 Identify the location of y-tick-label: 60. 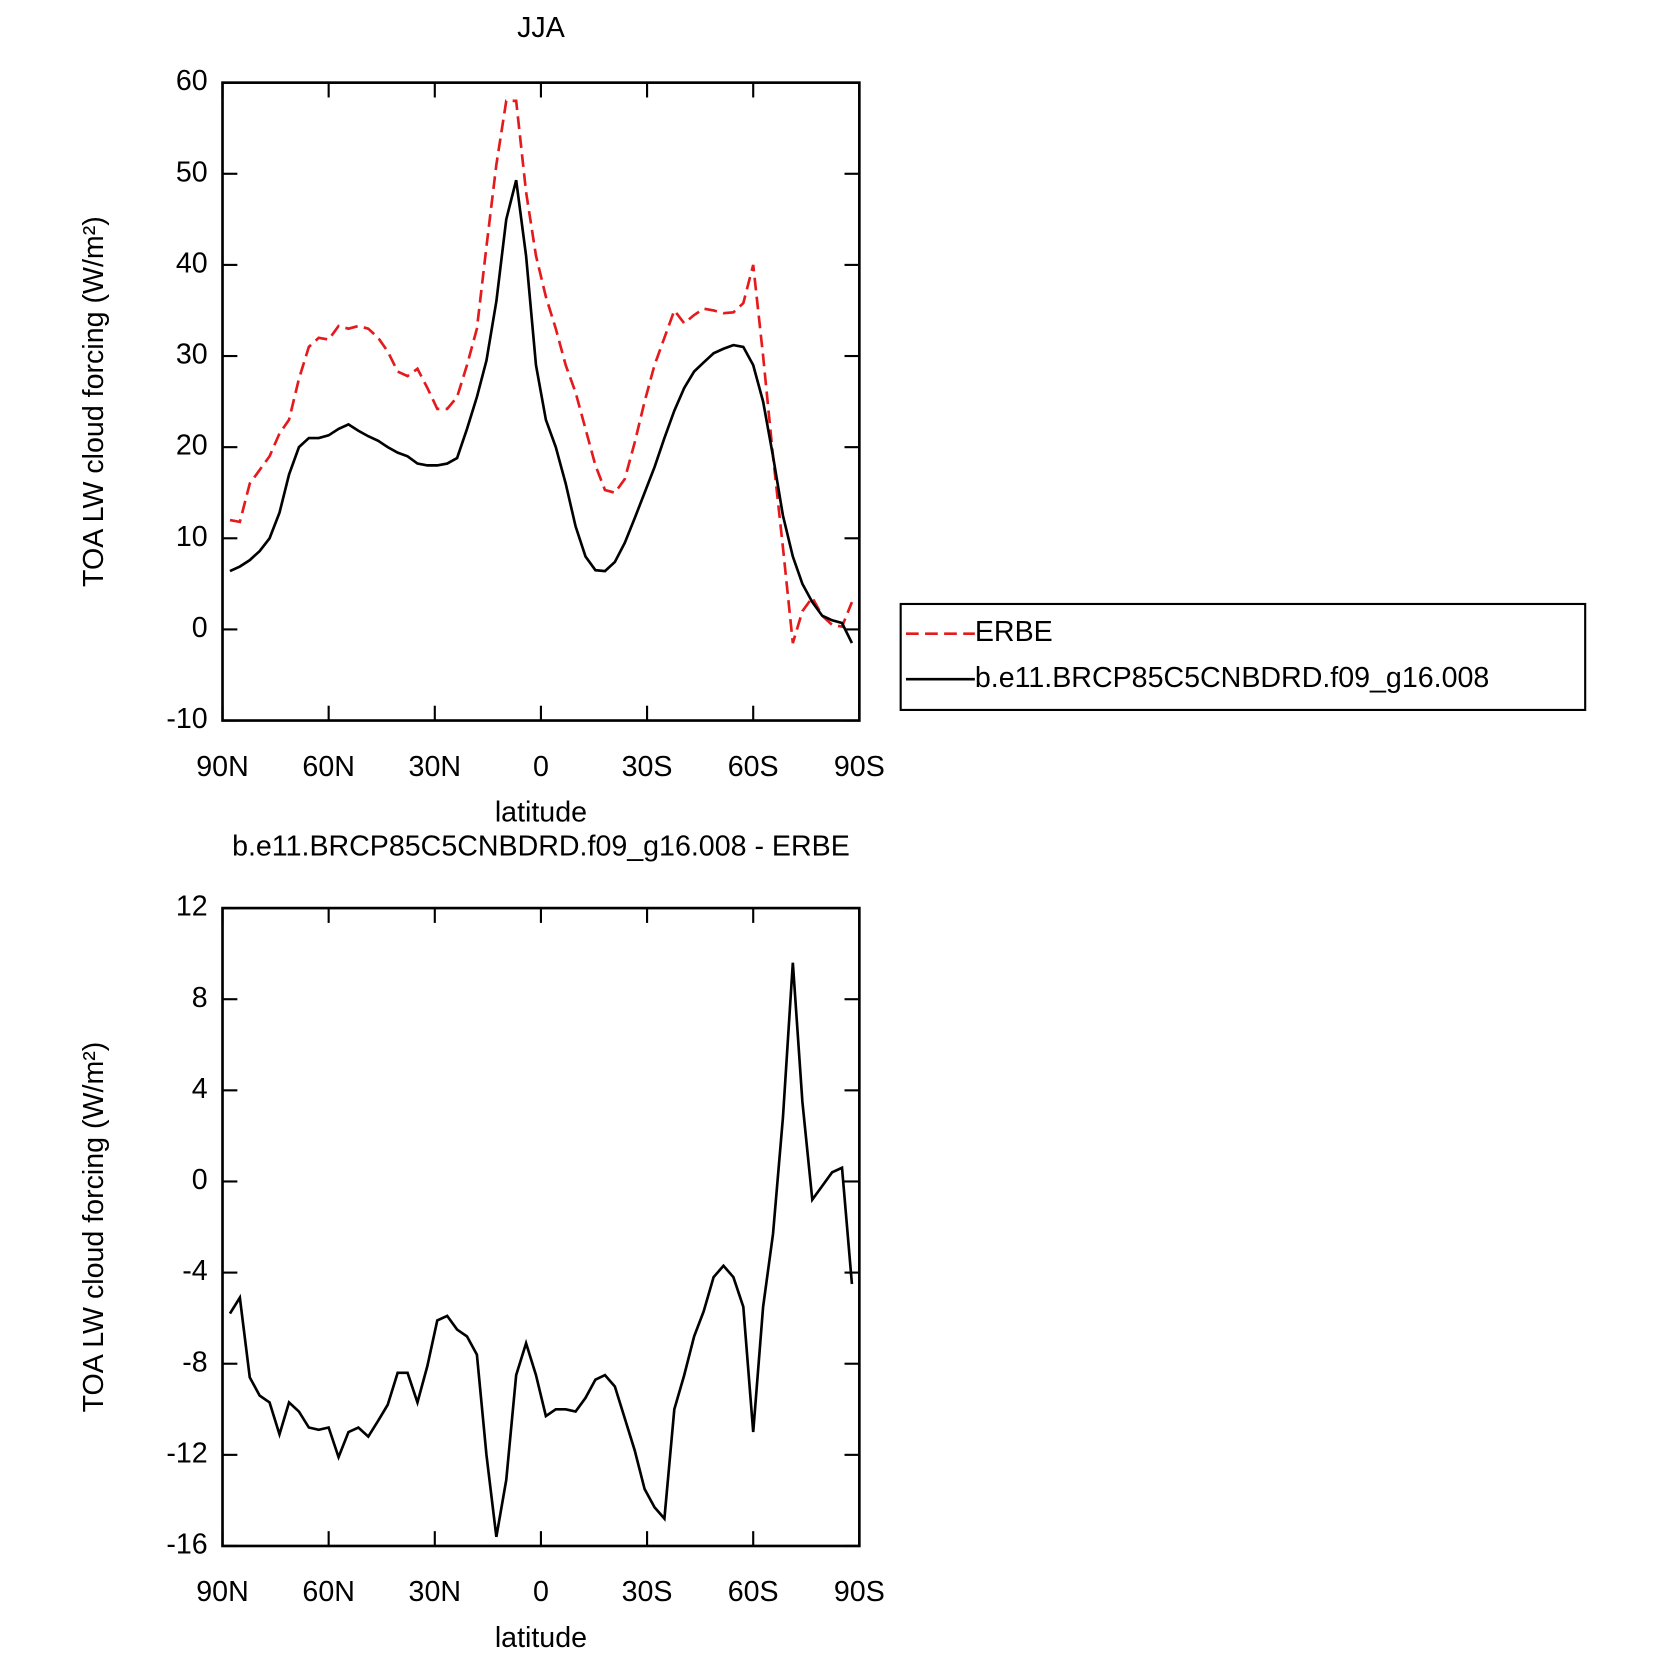
(192, 81).